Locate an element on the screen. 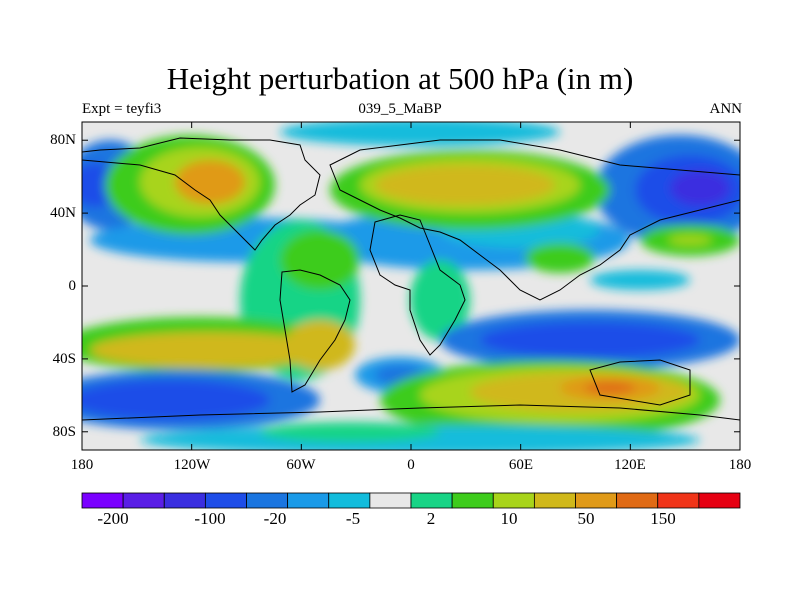 This screenshot has width=800, height=600. lon-tick-label: 60W is located at coordinates (301, 465).